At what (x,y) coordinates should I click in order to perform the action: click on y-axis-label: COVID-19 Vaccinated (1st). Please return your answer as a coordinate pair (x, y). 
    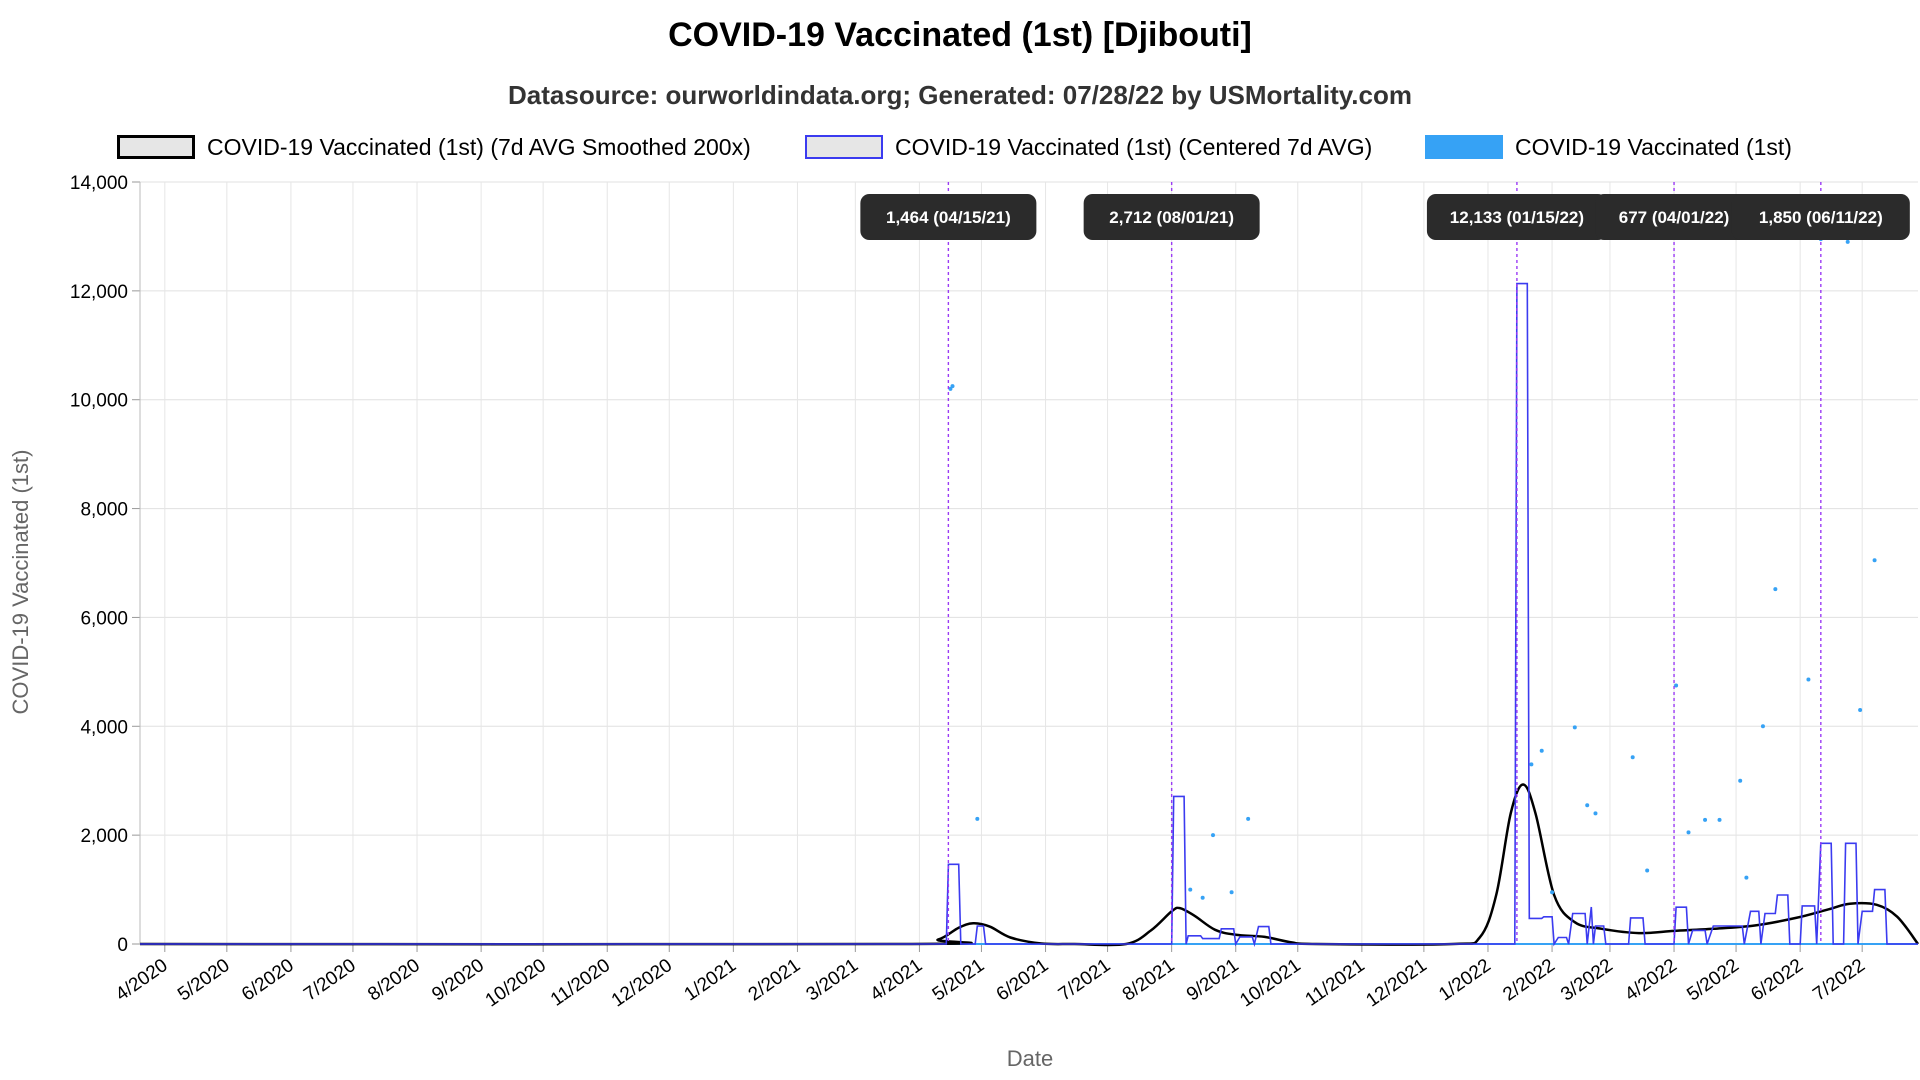
    Looking at the image, I should click on (20, 582).